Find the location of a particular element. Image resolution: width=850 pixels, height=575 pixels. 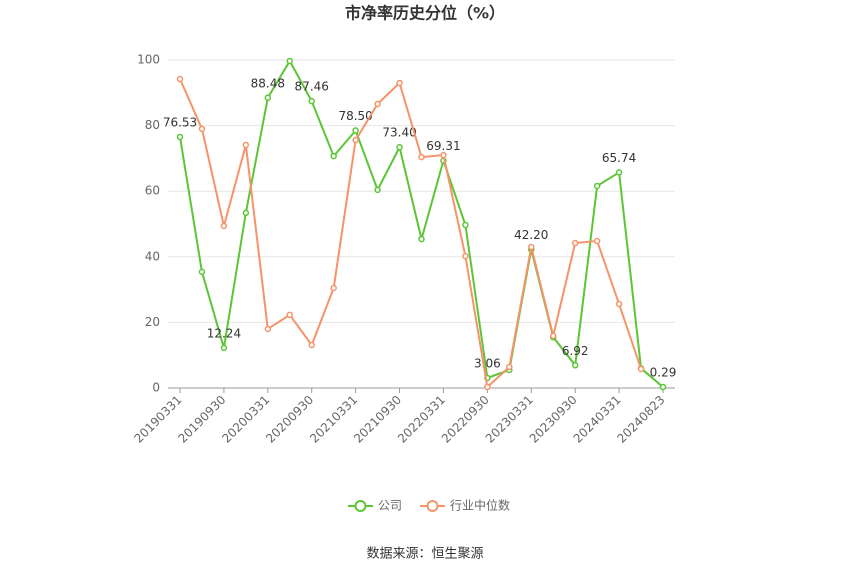

source: 数据来源：恒生聚源 is located at coordinates (424, 554).